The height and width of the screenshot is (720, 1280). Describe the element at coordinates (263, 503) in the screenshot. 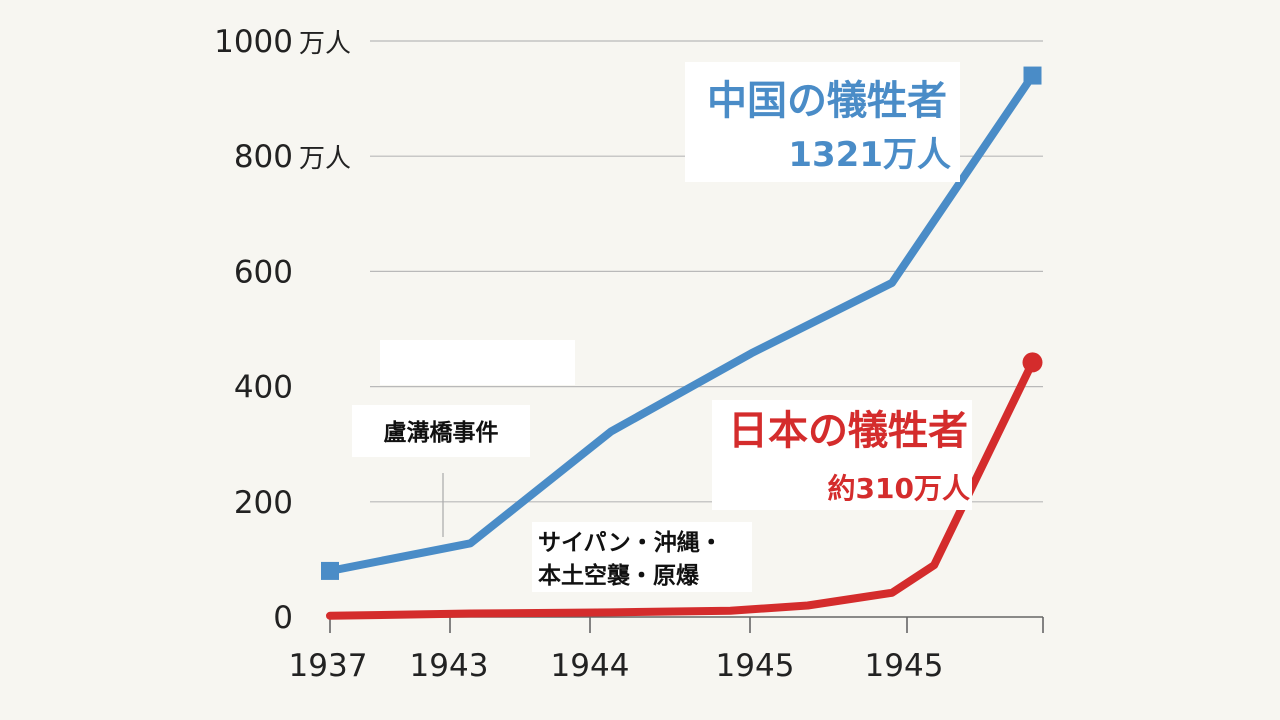

I see `y-tick-label: 200` at that location.